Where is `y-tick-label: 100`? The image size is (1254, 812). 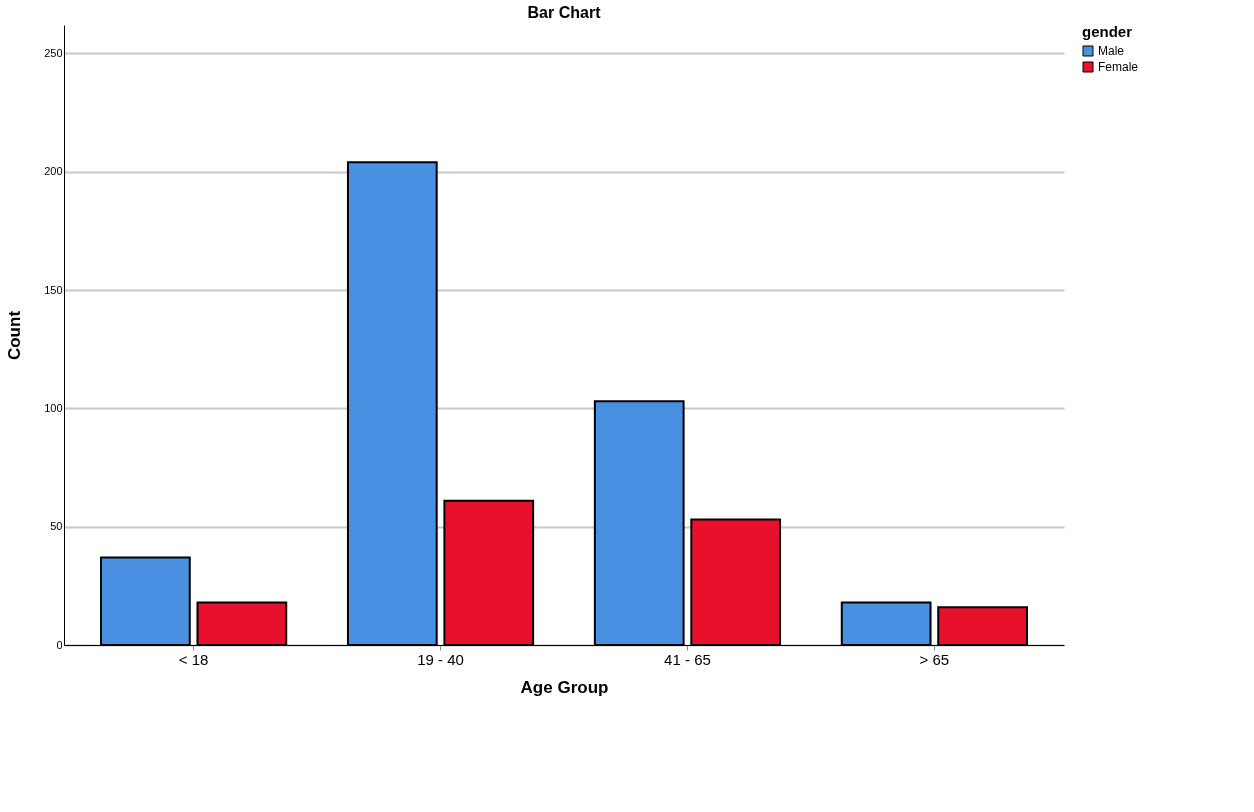
y-tick-label: 100 is located at coordinates (53, 407).